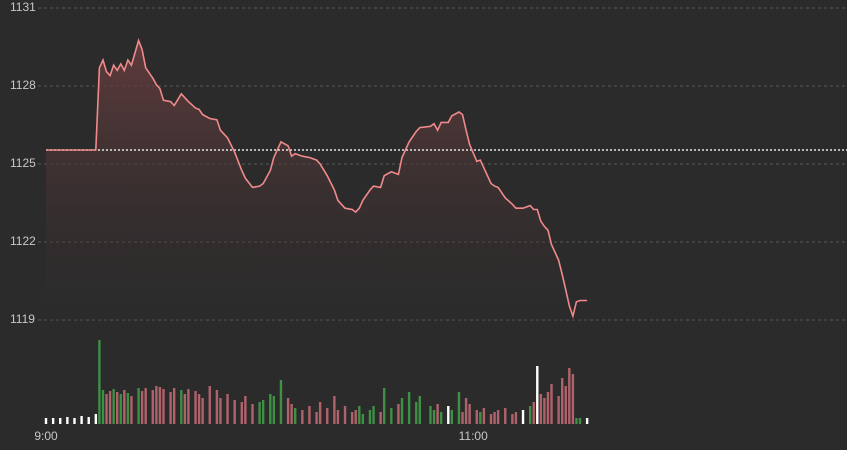  What do you see at coordinates (23, 241) in the screenshot?
I see `y-tick-label: 1122` at bounding box center [23, 241].